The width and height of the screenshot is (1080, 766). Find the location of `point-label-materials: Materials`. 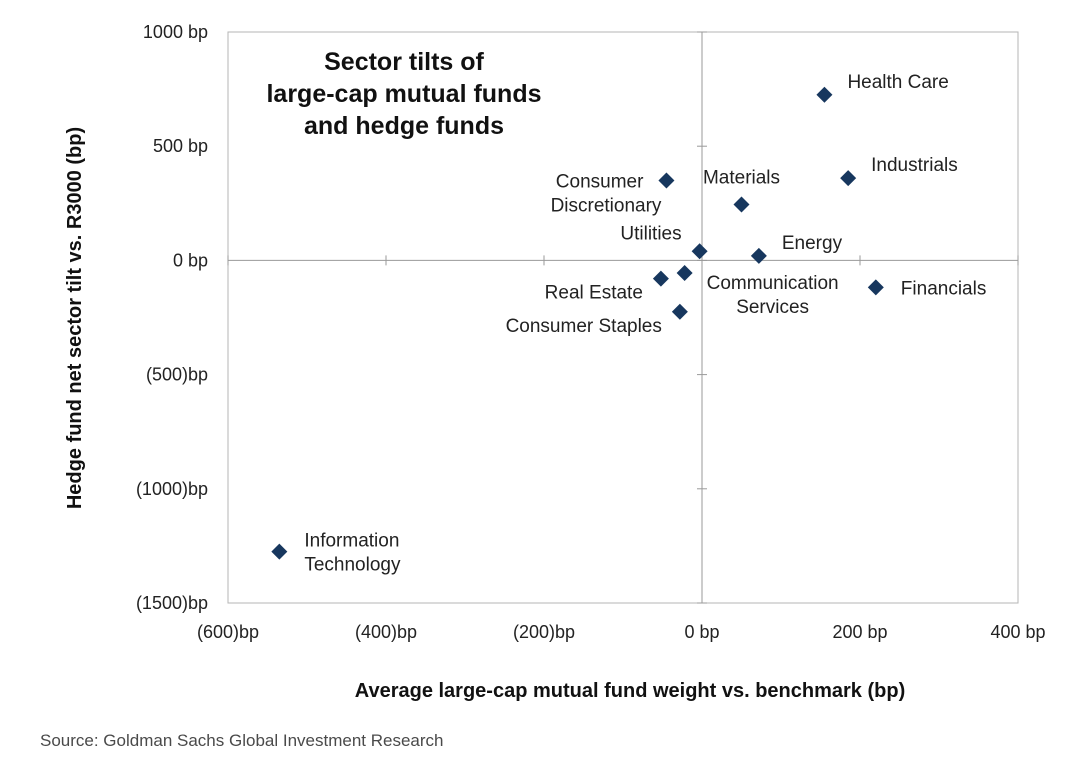

point-label-materials: Materials is located at coordinates (741, 177).